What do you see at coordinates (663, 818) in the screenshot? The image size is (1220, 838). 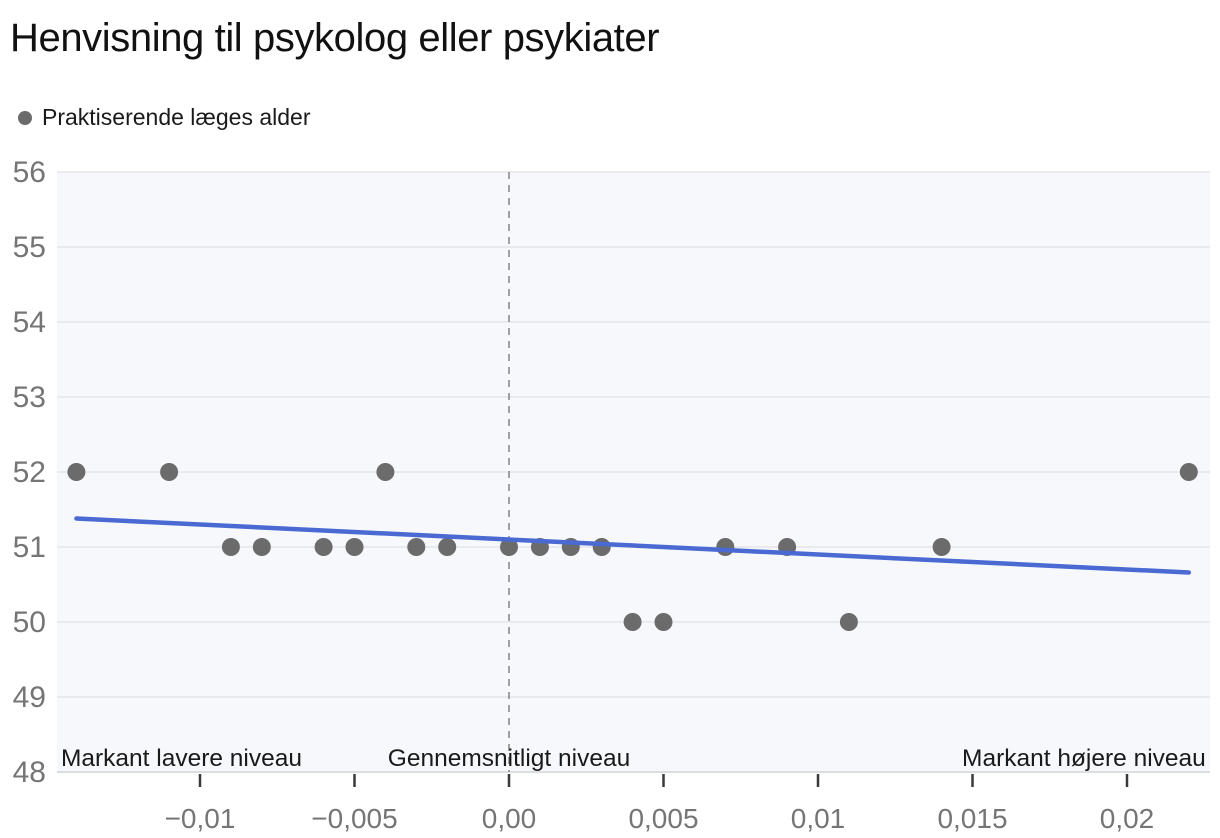 I see `x-tick-label: 0,005` at bounding box center [663, 818].